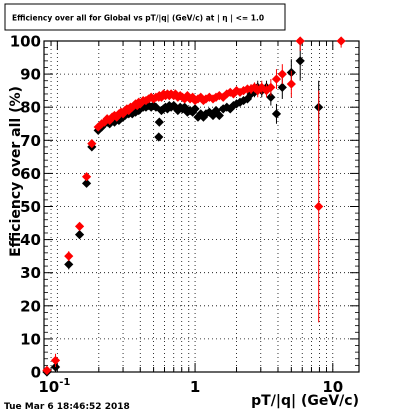 This screenshot has width=400, height=414. Describe the element at coordinates (16, 171) in the screenshot. I see `y-axis-title: Efficiency over all (%)` at that location.